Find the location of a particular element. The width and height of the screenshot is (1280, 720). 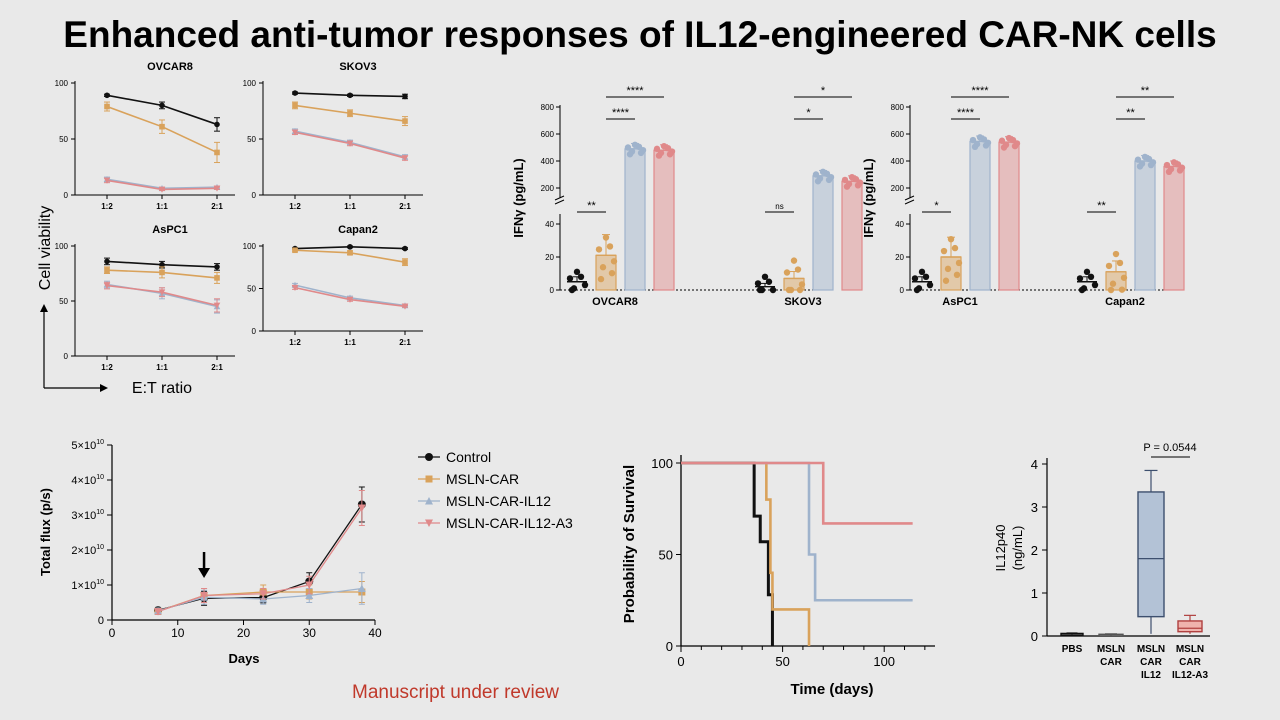

x-axis-label: Days is located at coordinates (243, 658).